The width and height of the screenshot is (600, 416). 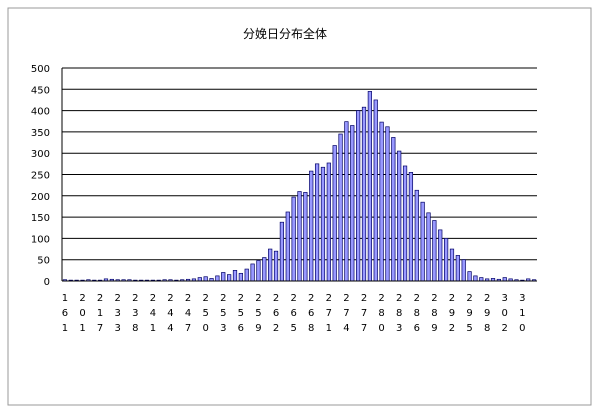 What do you see at coordinates (40, 176) in the screenshot?
I see `y-tick-label: 250` at bounding box center [40, 176].